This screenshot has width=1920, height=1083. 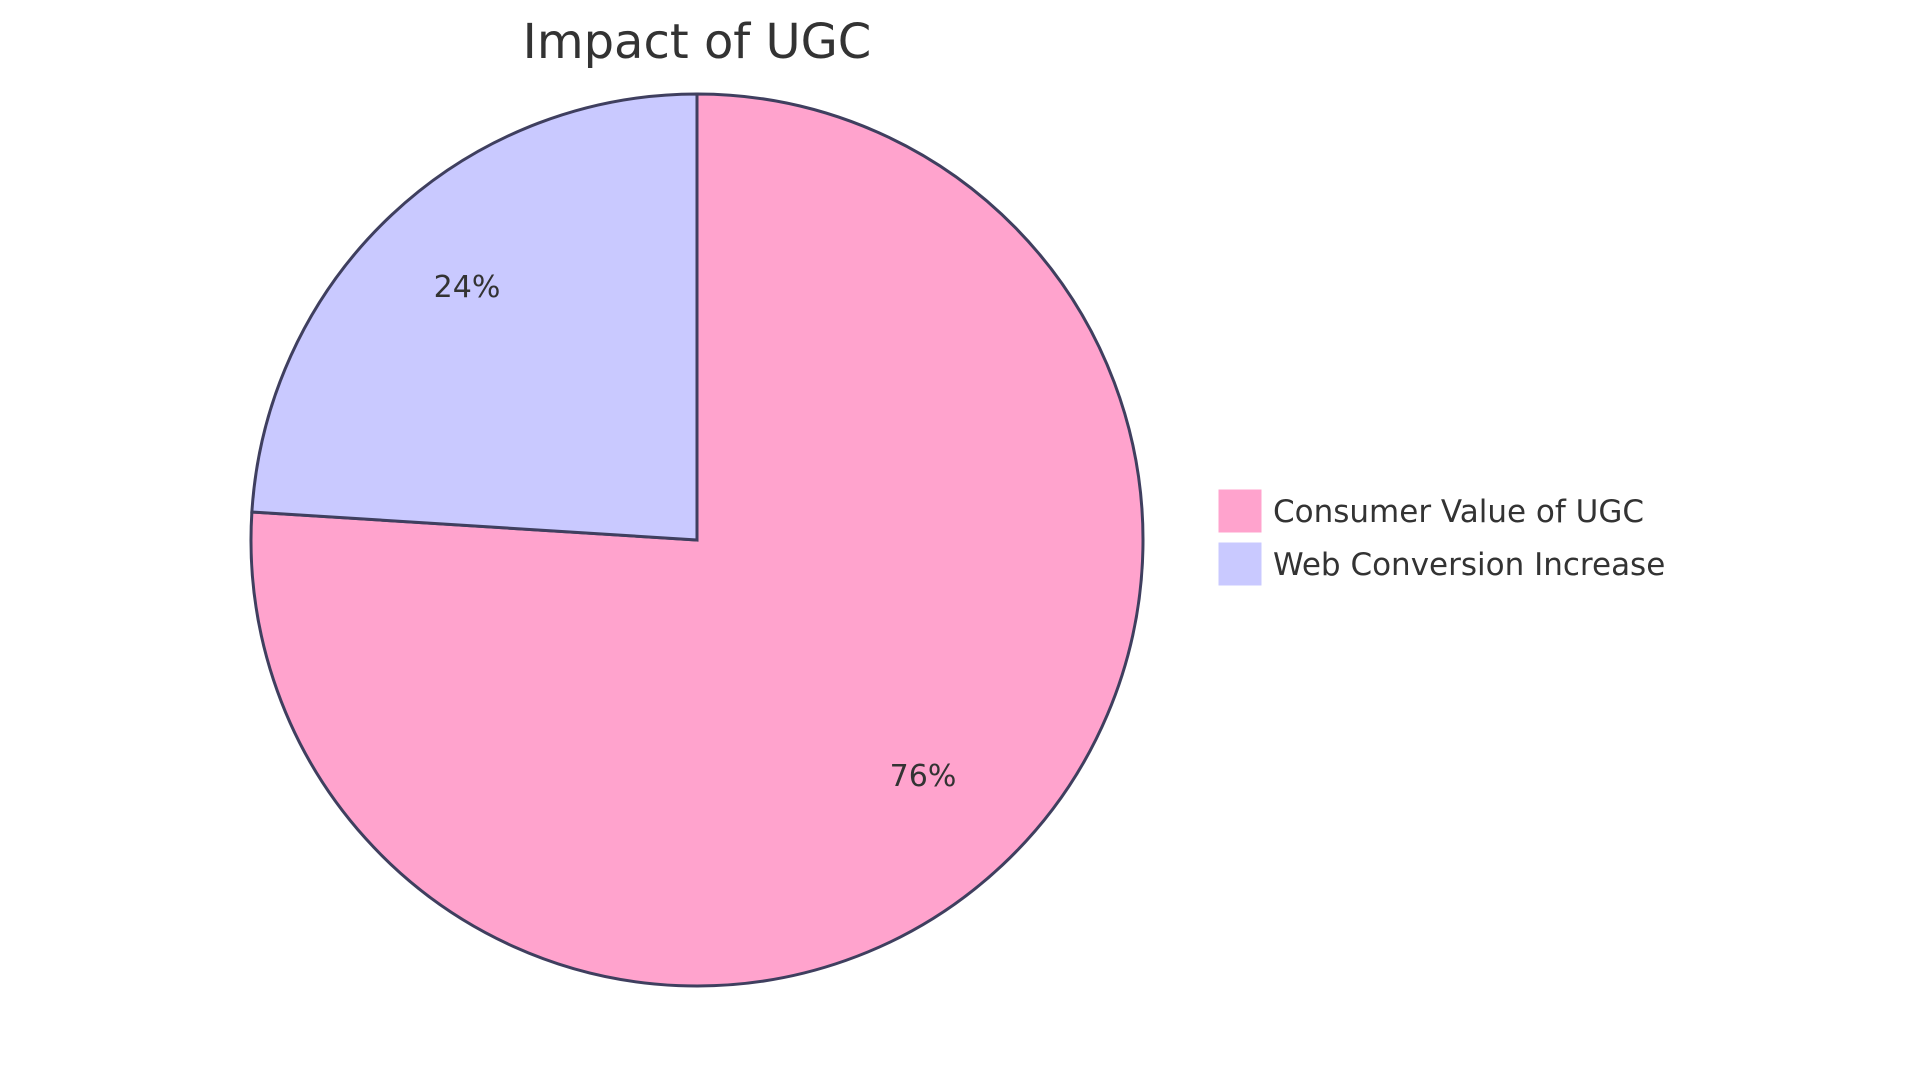 I want to click on pie-slice-web-conversion, so click(x=474, y=317).